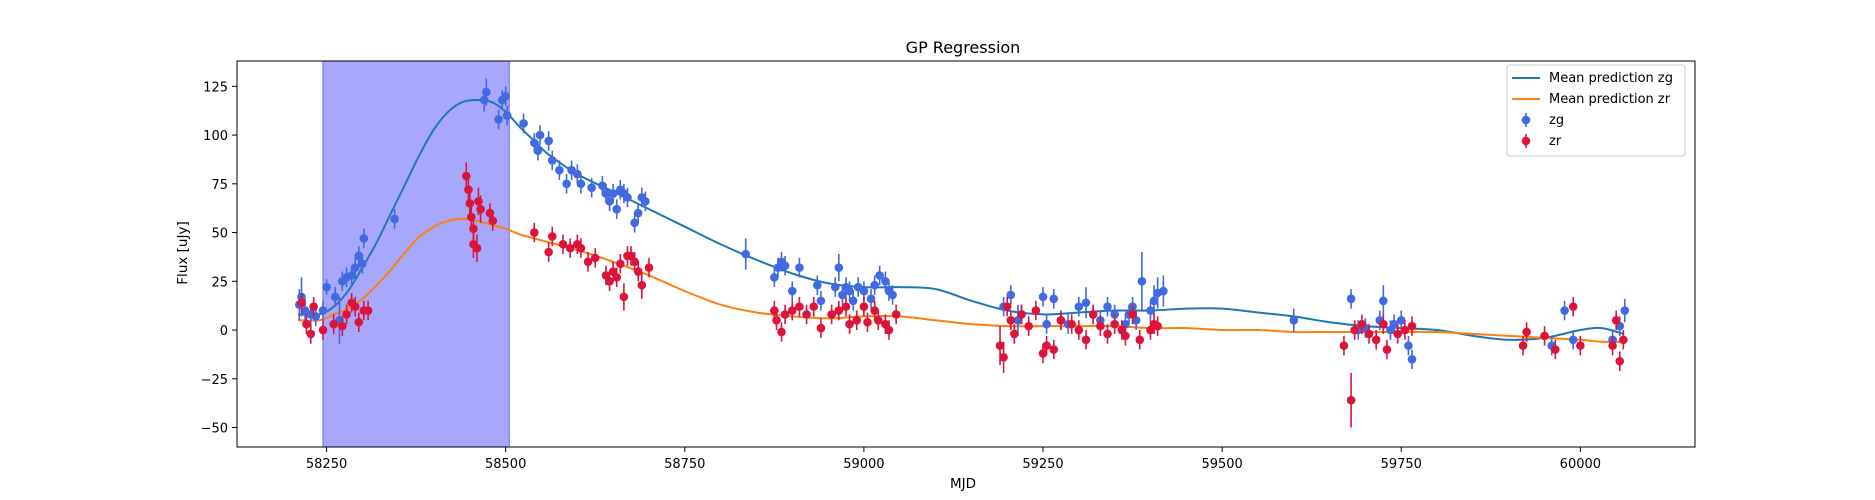  Describe the element at coordinates (219, 282) in the screenshot. I see `y-tick-label: 25` at that location.